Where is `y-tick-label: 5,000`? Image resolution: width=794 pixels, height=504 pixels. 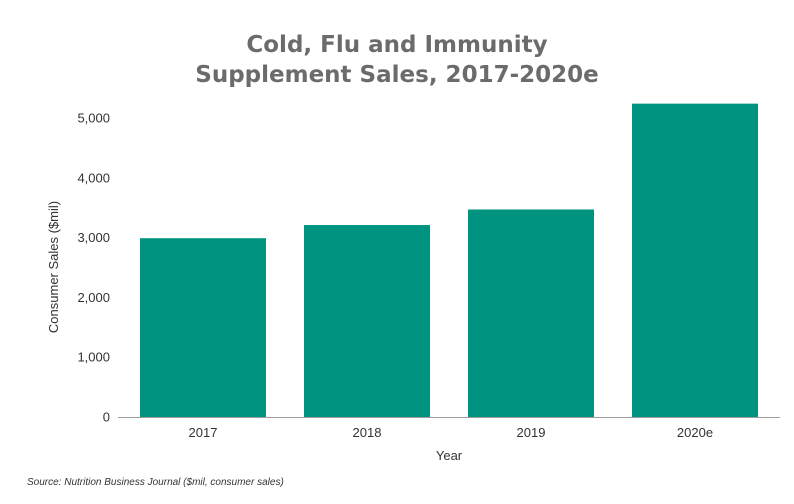 y-tick-label: 5,000 is located at coordinates (93, 118).